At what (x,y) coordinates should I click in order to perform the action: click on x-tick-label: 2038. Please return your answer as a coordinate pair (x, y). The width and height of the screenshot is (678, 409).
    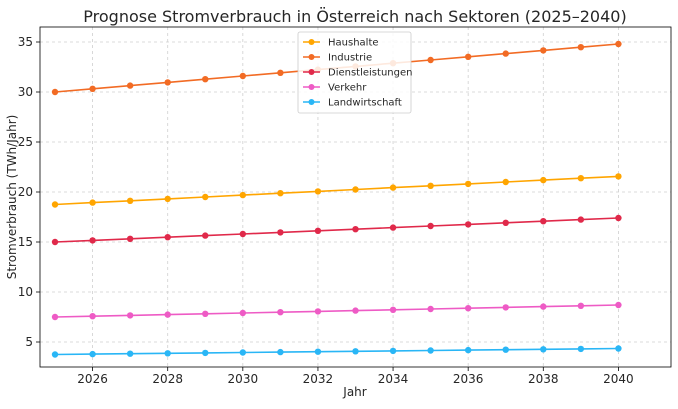
    Looking at the image, I should click on (543, 379).